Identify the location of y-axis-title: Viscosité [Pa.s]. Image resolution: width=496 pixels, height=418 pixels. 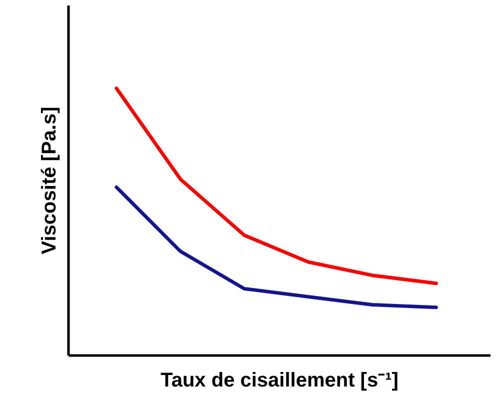
(49, 180).